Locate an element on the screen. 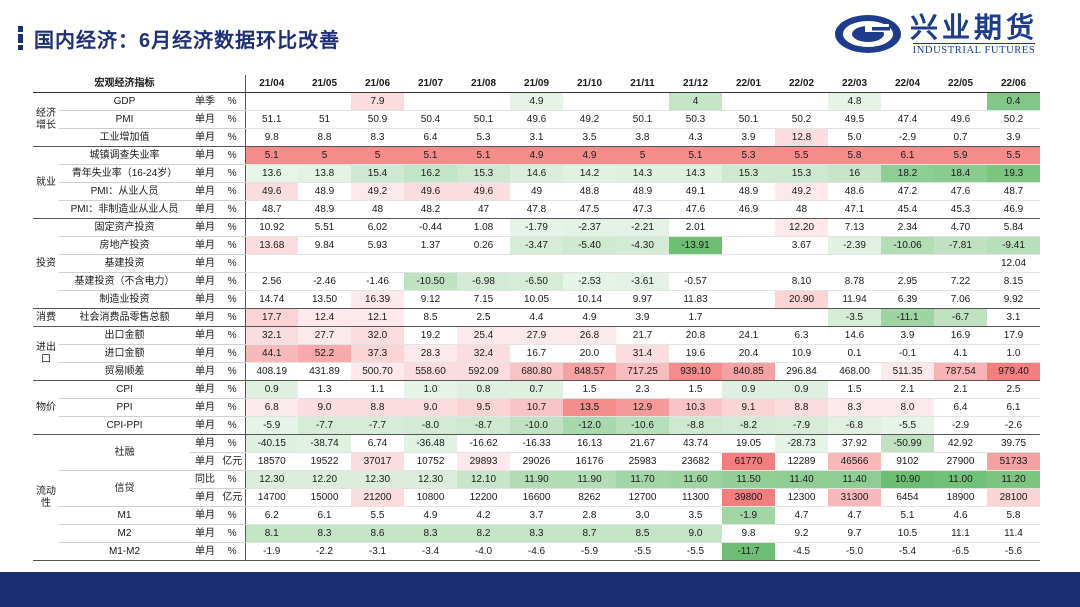  value-cell: 18.2 is located at coordinates (907, 174).